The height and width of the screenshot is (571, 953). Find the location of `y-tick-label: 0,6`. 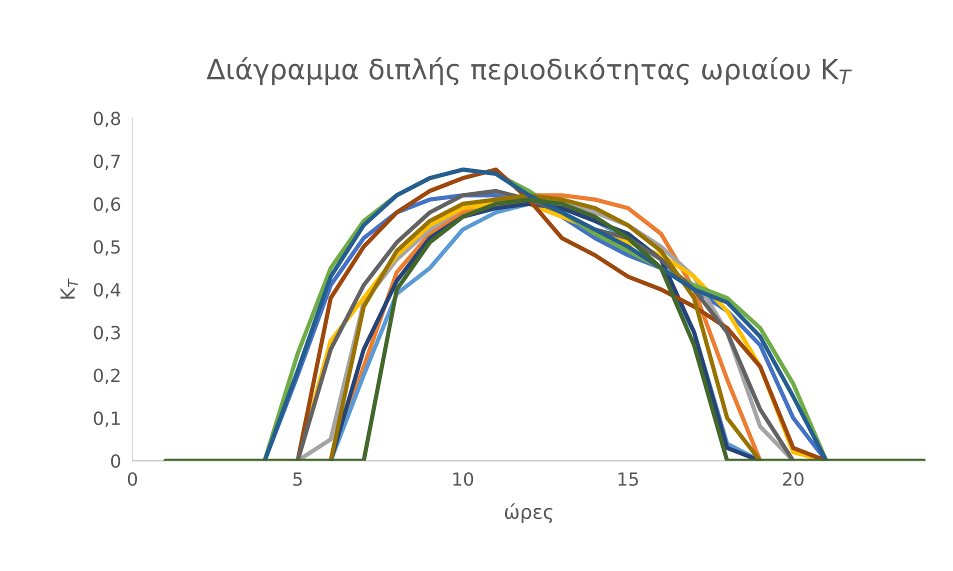

y-tick-label: 0,6 is located at coordinates (107, 205).